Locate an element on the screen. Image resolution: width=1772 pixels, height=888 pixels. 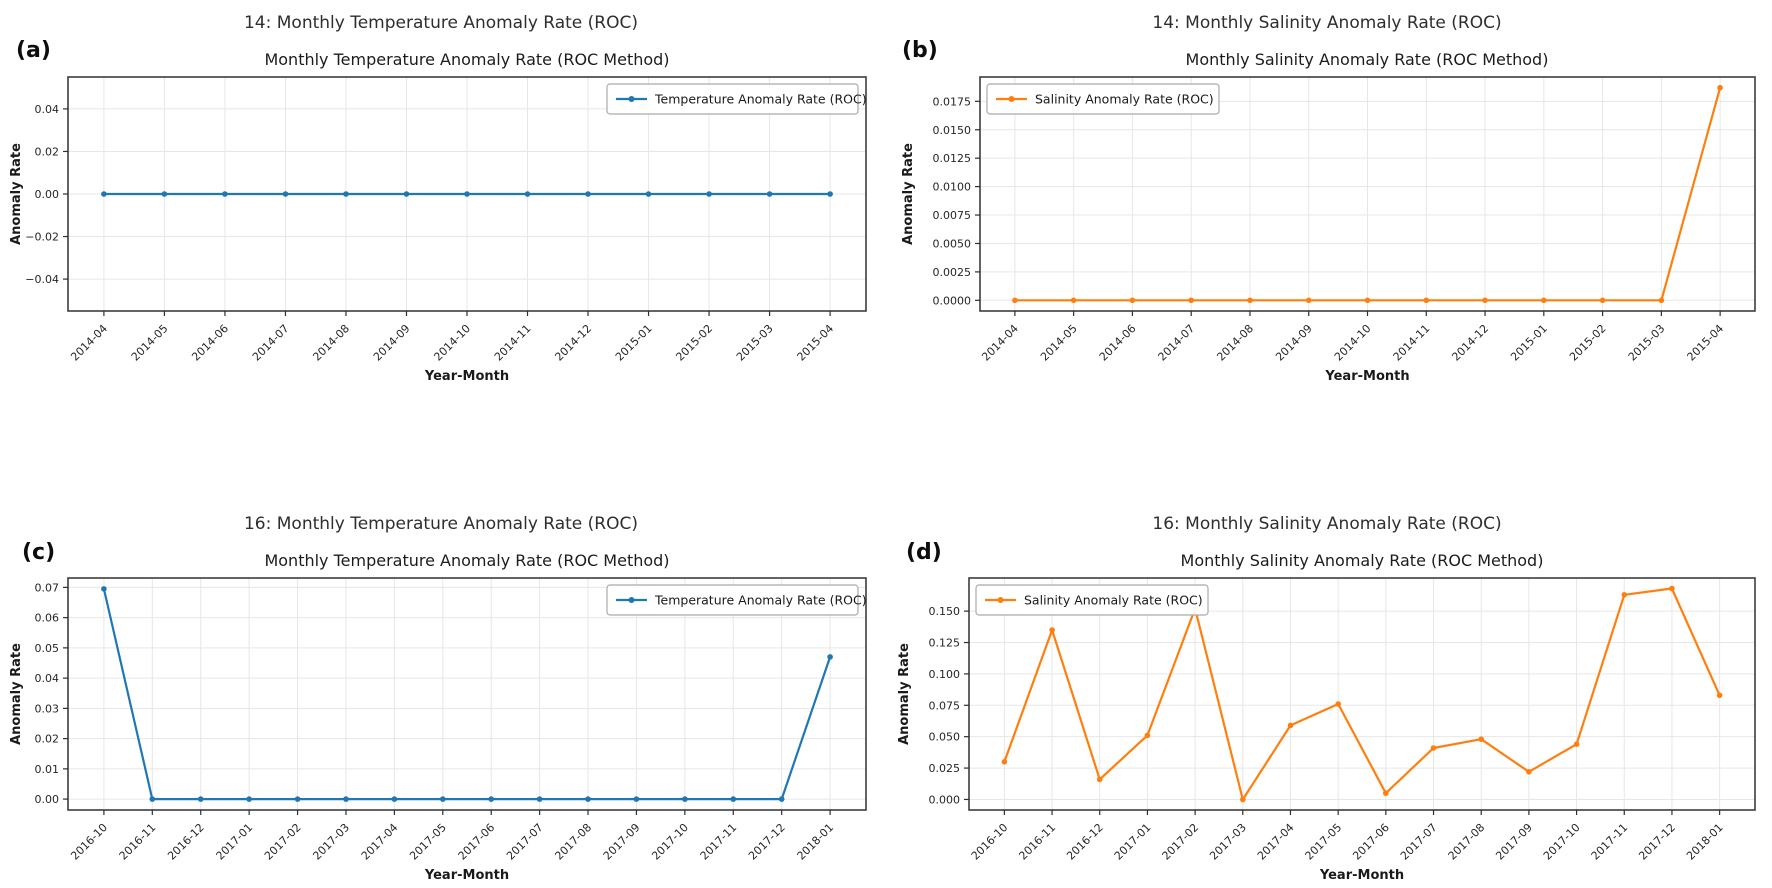
chart-d-legend: Salinity Anomaly Rate (ROC) is located at coordinates (1092, 600).